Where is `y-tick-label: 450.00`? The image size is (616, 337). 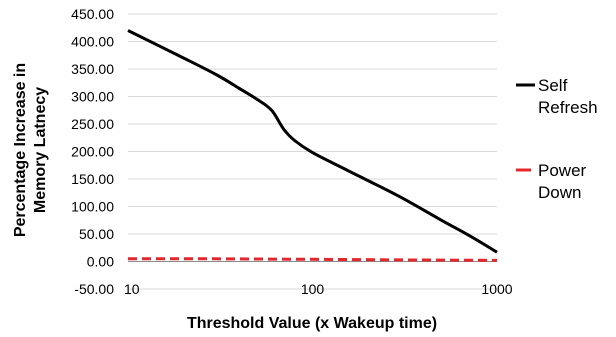 y-tick-label: 450.00 is located at coordinates (92, 14).